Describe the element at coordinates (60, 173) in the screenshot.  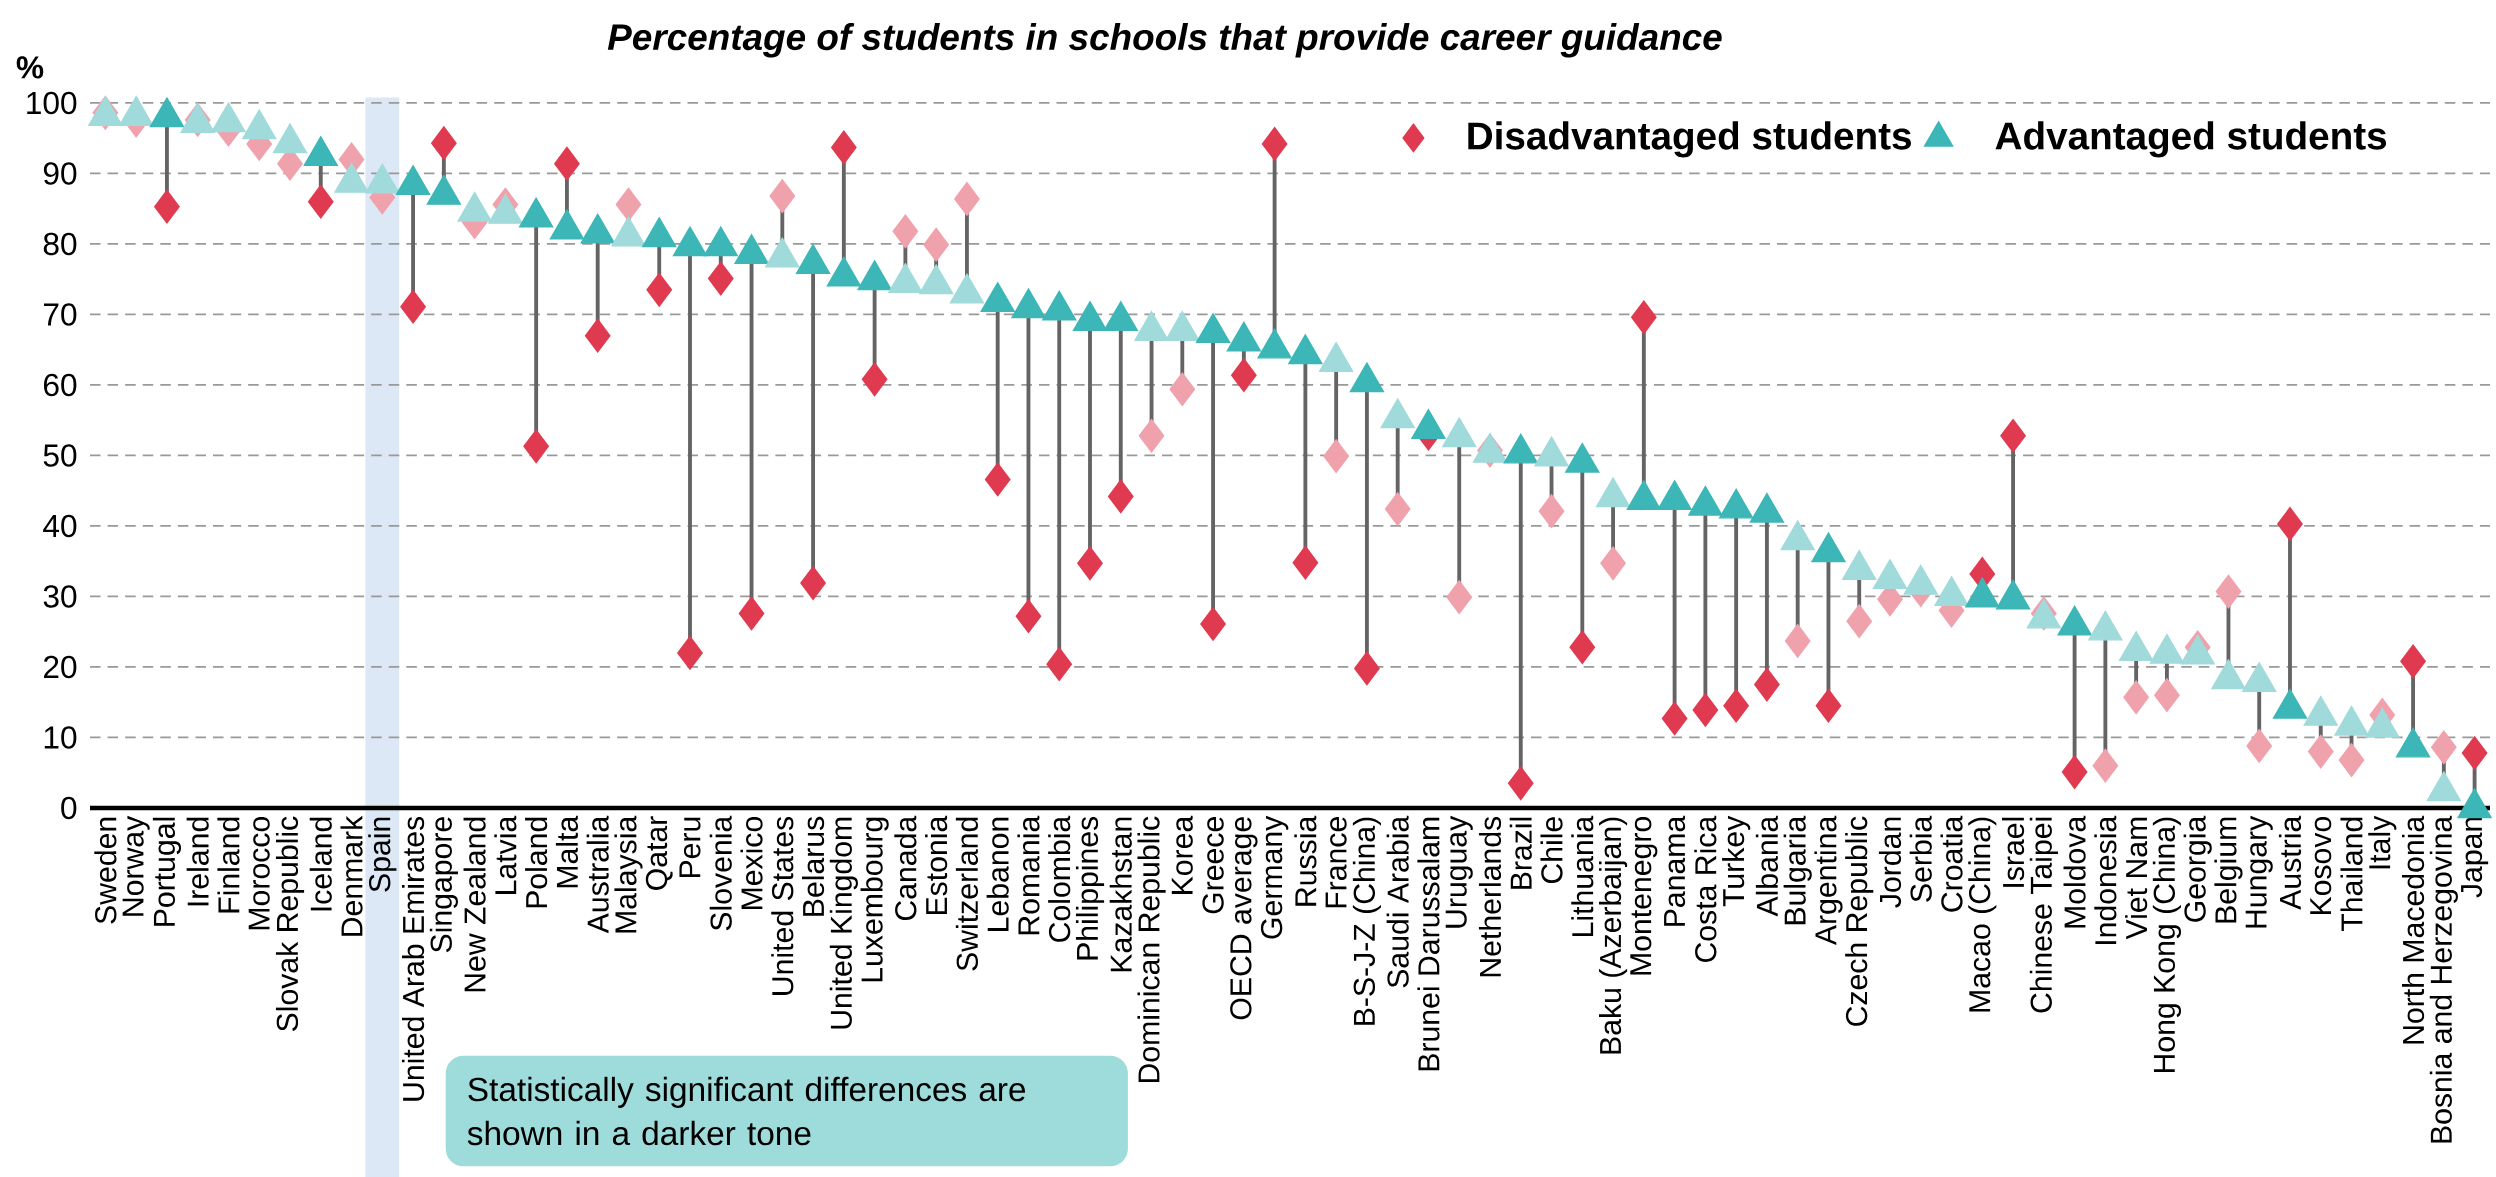
I see `y-tick-label: 90` at that location.